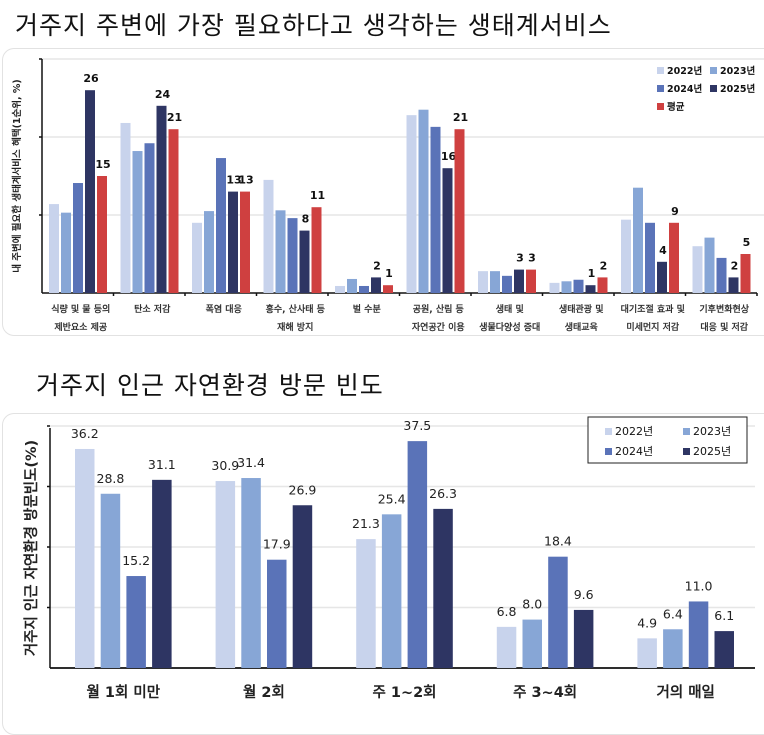  Describe the element at coordinates (653, 327) in the screenshot. I see `chart1-category-label: 미세먼지 저감` at that location.